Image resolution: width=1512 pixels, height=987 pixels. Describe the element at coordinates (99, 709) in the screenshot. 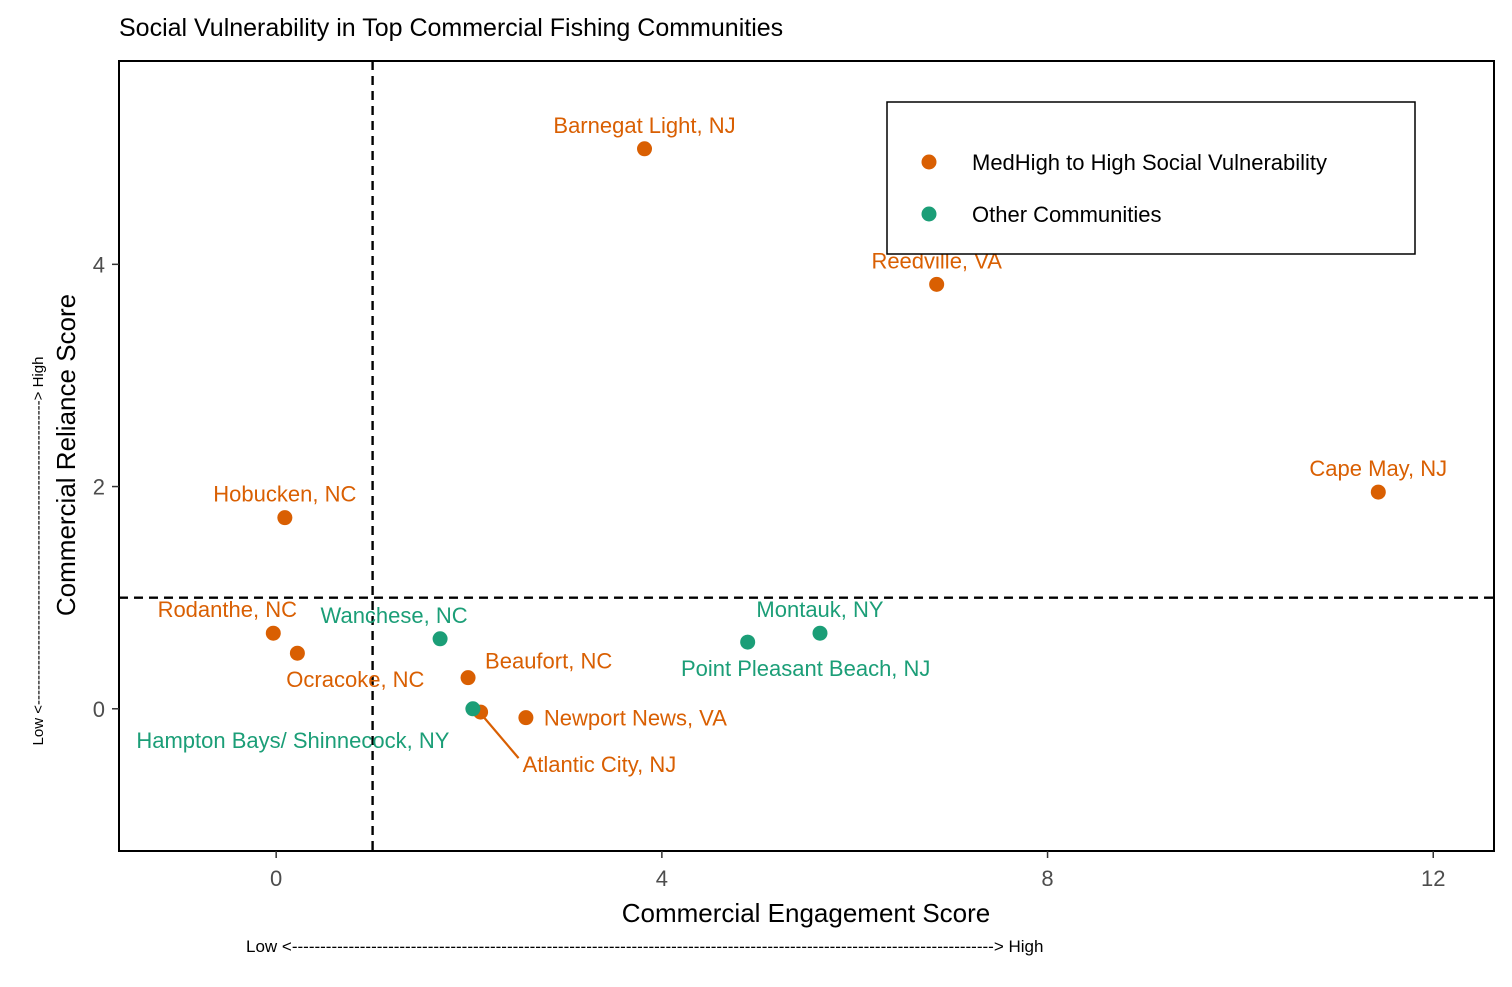

I see `y-tick-label: 0` at that location.